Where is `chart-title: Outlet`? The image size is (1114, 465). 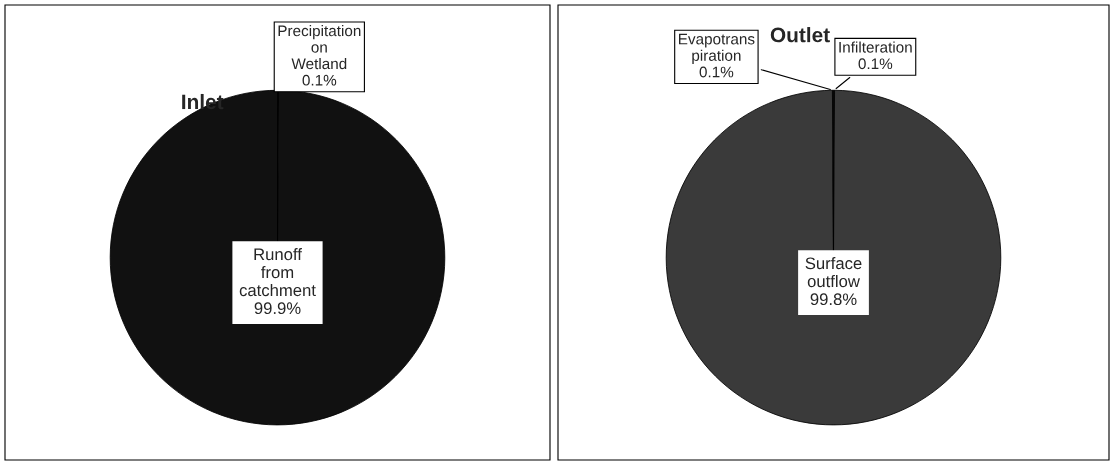
chart-title: Outlet is located at coordinates (800, 35).